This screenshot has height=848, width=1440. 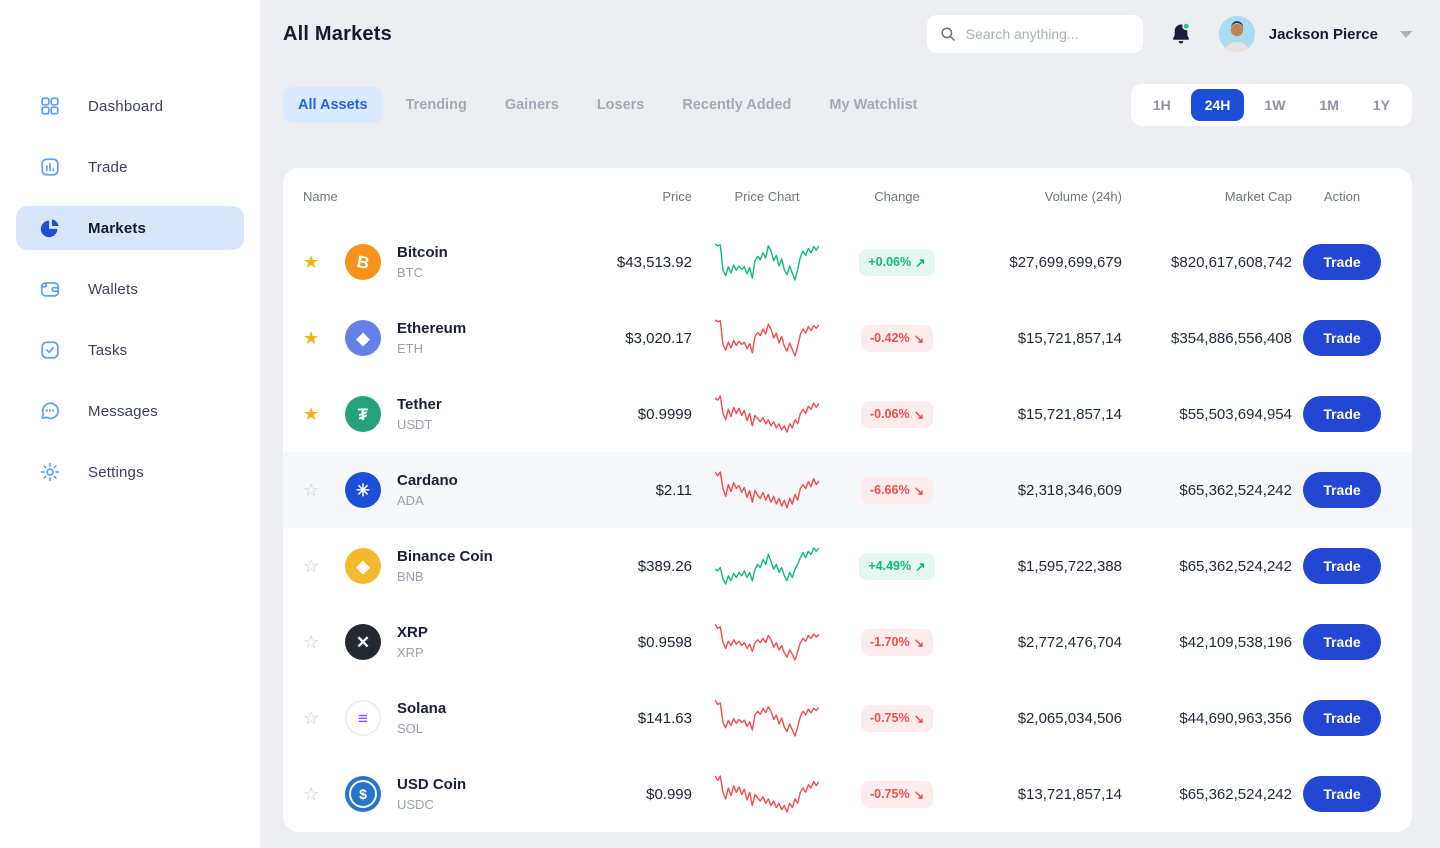 What do you see at coordinates (363, 414) in the screenshot?
I see `coin-glyph: ₮` at bounding box center [363, 414].